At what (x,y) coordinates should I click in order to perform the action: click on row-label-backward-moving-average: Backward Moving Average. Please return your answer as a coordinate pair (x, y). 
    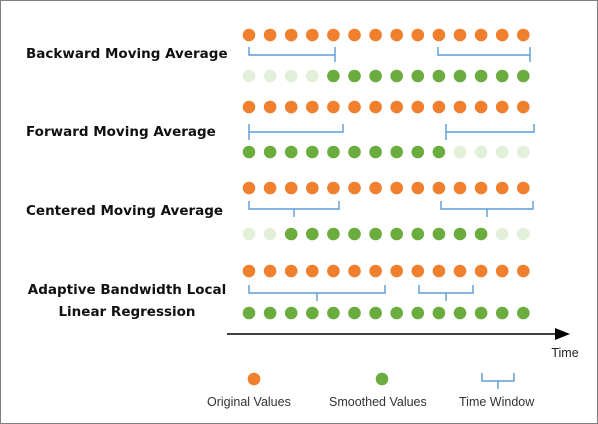
    Looking at the image, I should click on (127, 54).